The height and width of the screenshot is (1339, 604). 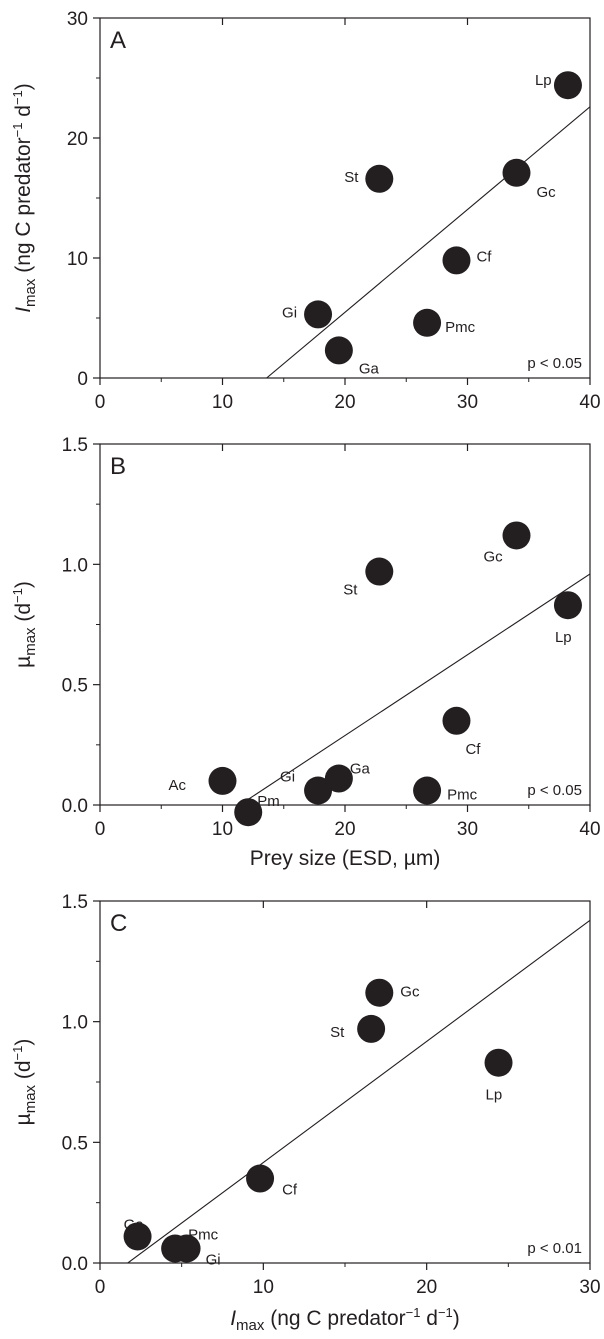 I want to click on point-label-ac: Ac, so click(x=178, y=785).